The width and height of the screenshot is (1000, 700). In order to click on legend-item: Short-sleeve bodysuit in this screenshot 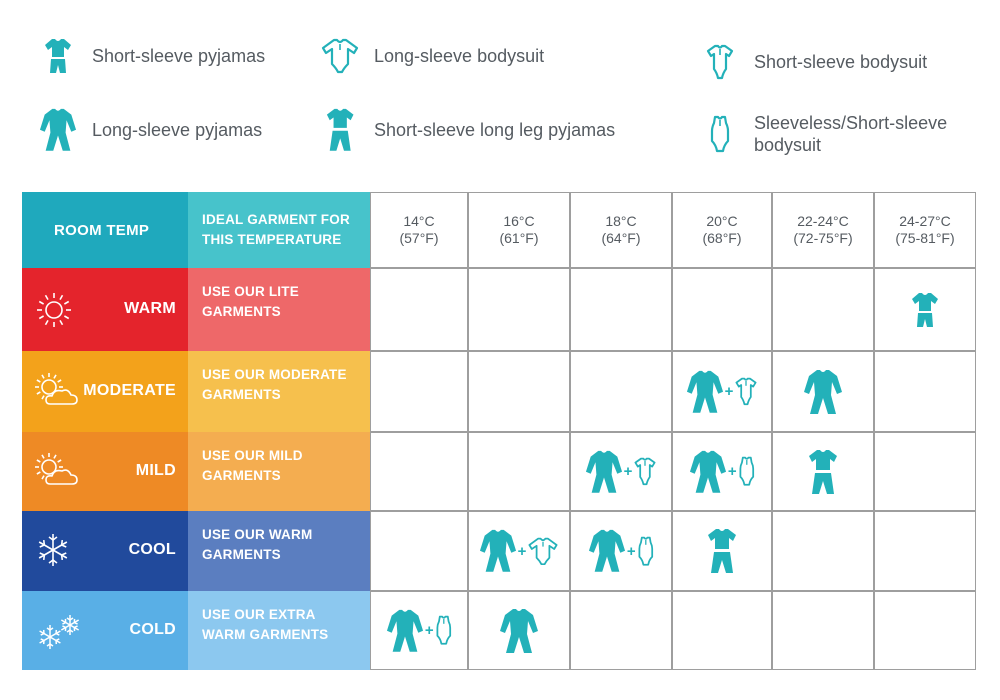, I will do `click(813, 62)`.